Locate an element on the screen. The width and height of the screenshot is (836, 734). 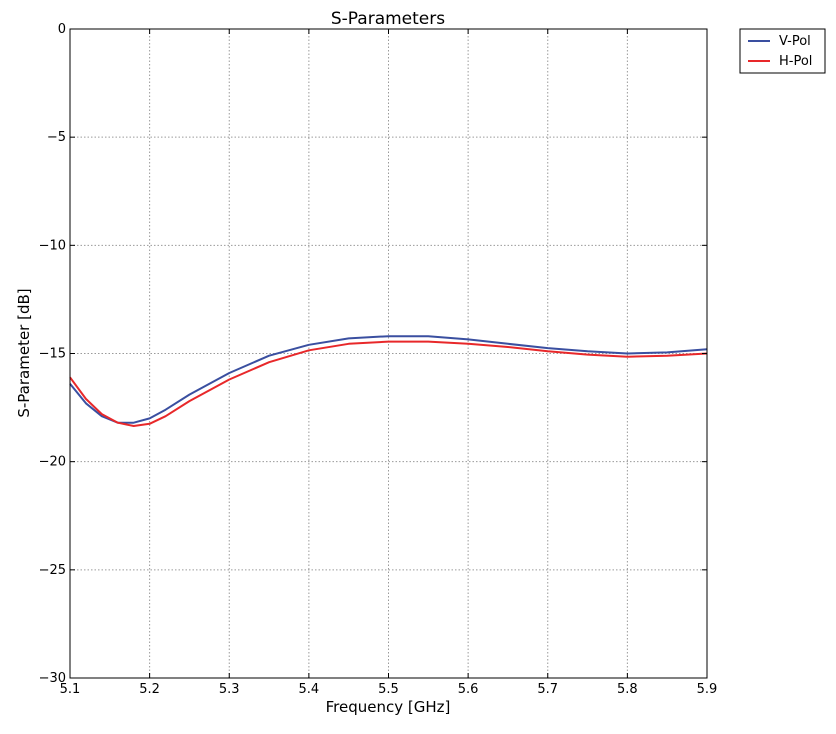
x-tick-label: 5.2 is located at coordinates (149, 689).